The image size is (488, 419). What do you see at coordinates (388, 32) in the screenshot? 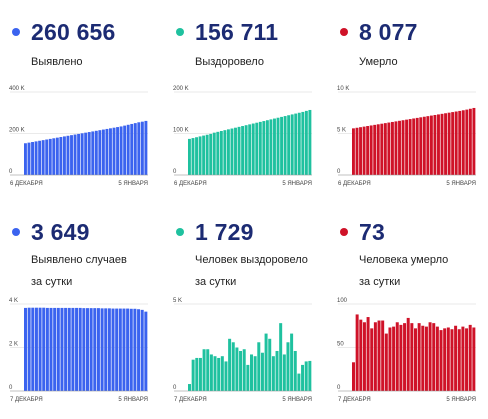
I see `stat-value: 8 077` at bounding box center [388, 32].